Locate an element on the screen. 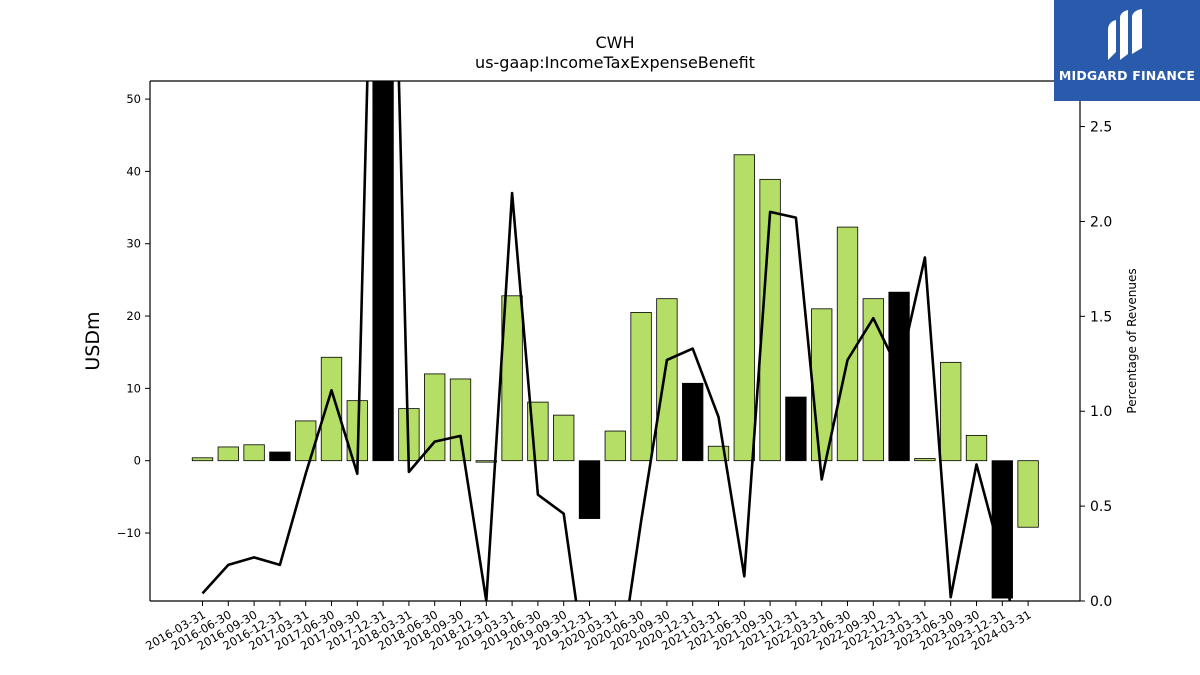 The height and width of the screenshot is (675, 1200). y-tick-label: −10 is located at coordinates (129, 533).